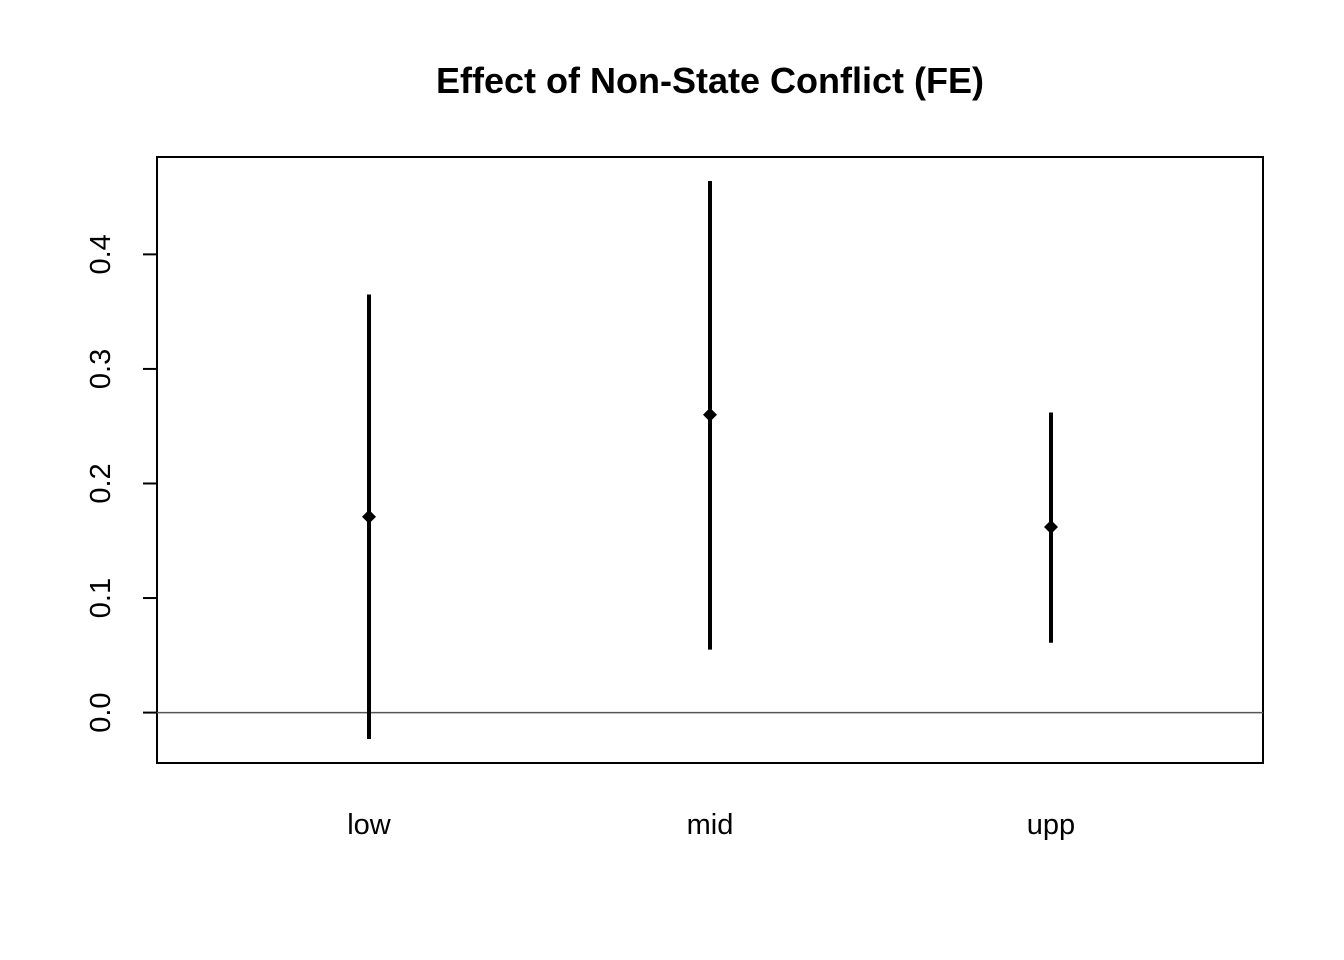 The width and height of the screenshot is (1344, 960). I want to click on point-estimate-upp, so click(1051, 527).